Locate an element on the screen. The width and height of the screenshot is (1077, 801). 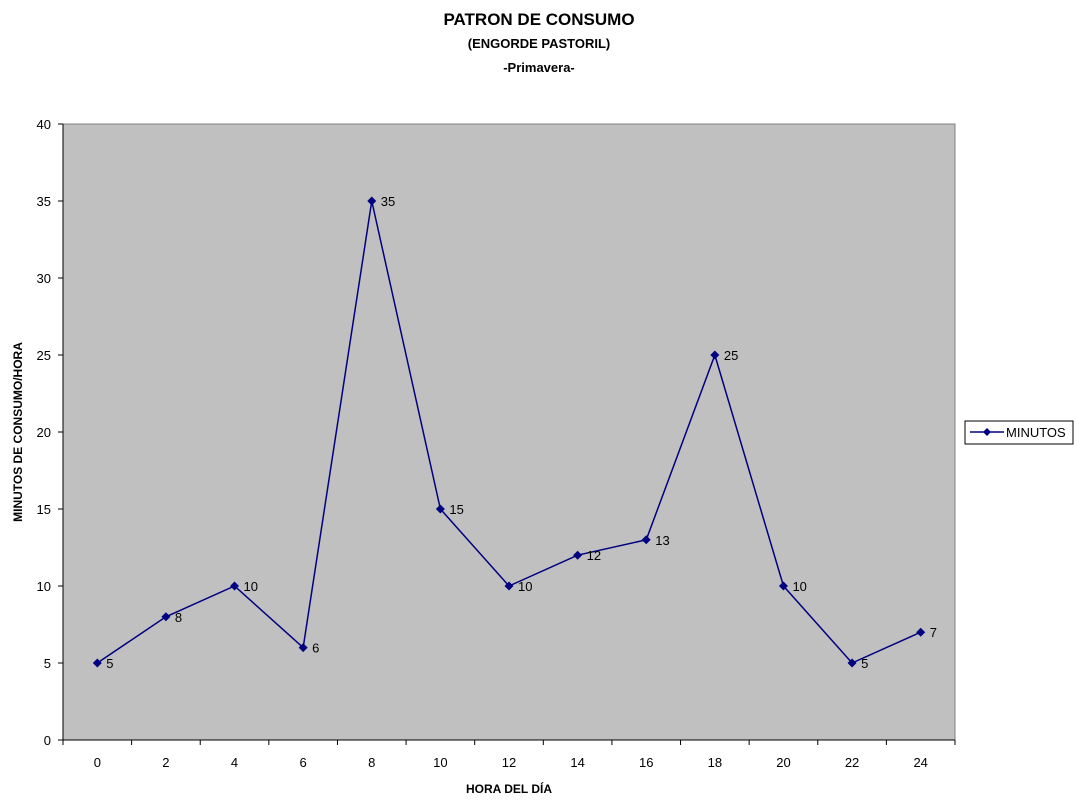
y-tick-label: 20 is located at coordinates (44, 432).